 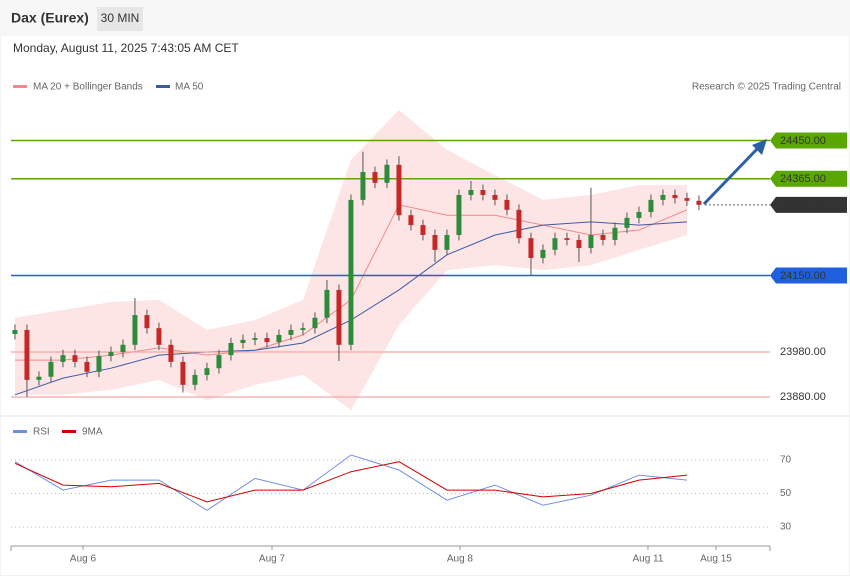 I want to click on title: Dax (Eurex), so click(x=50, y=18).